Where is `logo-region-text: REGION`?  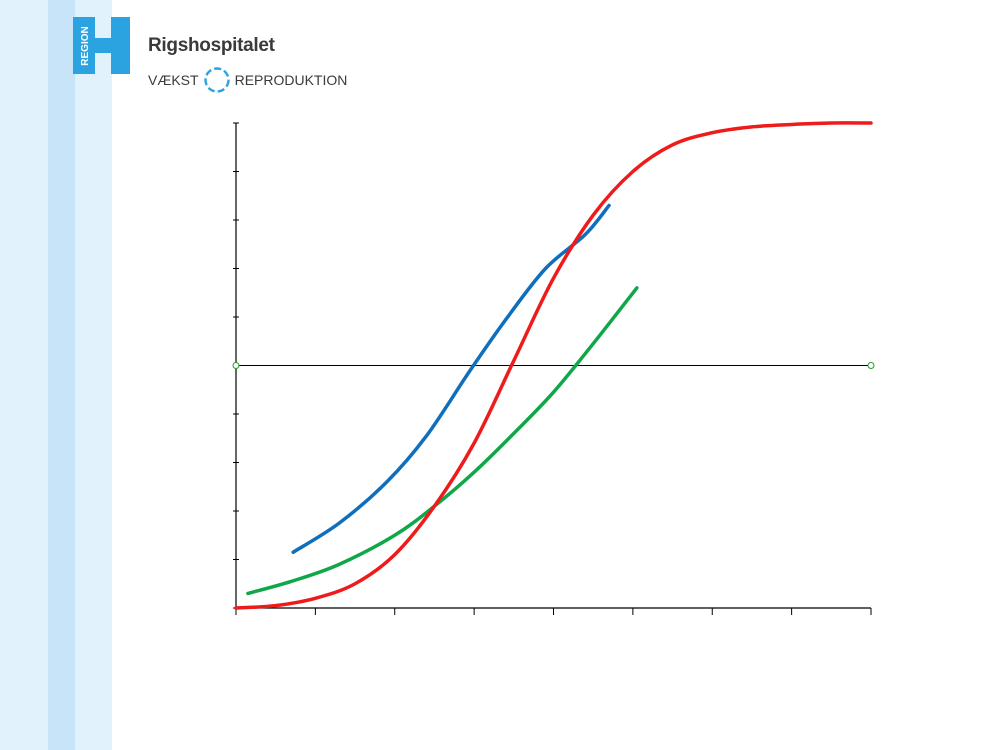 logo-region-text: REGION is located at coordinates (85, 45).